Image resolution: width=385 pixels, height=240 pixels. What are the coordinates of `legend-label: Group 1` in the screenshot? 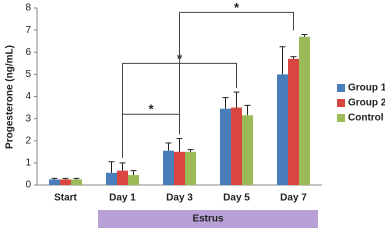 It's located at (366, 88).